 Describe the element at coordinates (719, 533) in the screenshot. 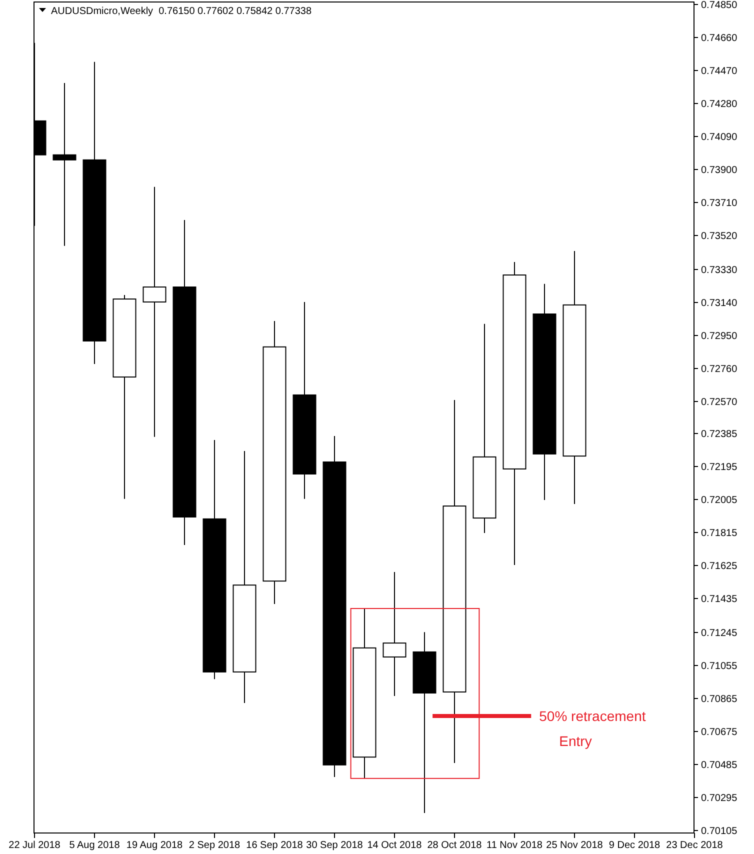

I see `y-tick-label: 0.71815` at that location.